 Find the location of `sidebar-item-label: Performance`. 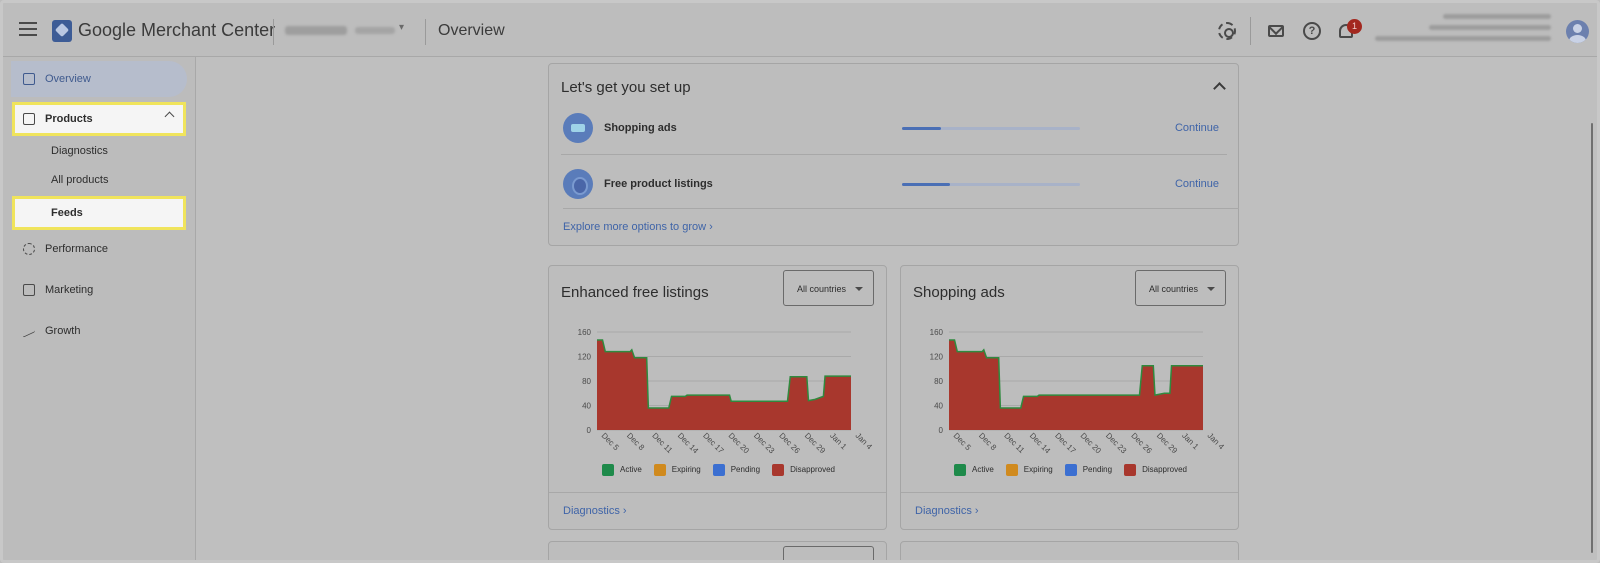

sidebar-item-label: Performance is located at coordinates (76, 249).